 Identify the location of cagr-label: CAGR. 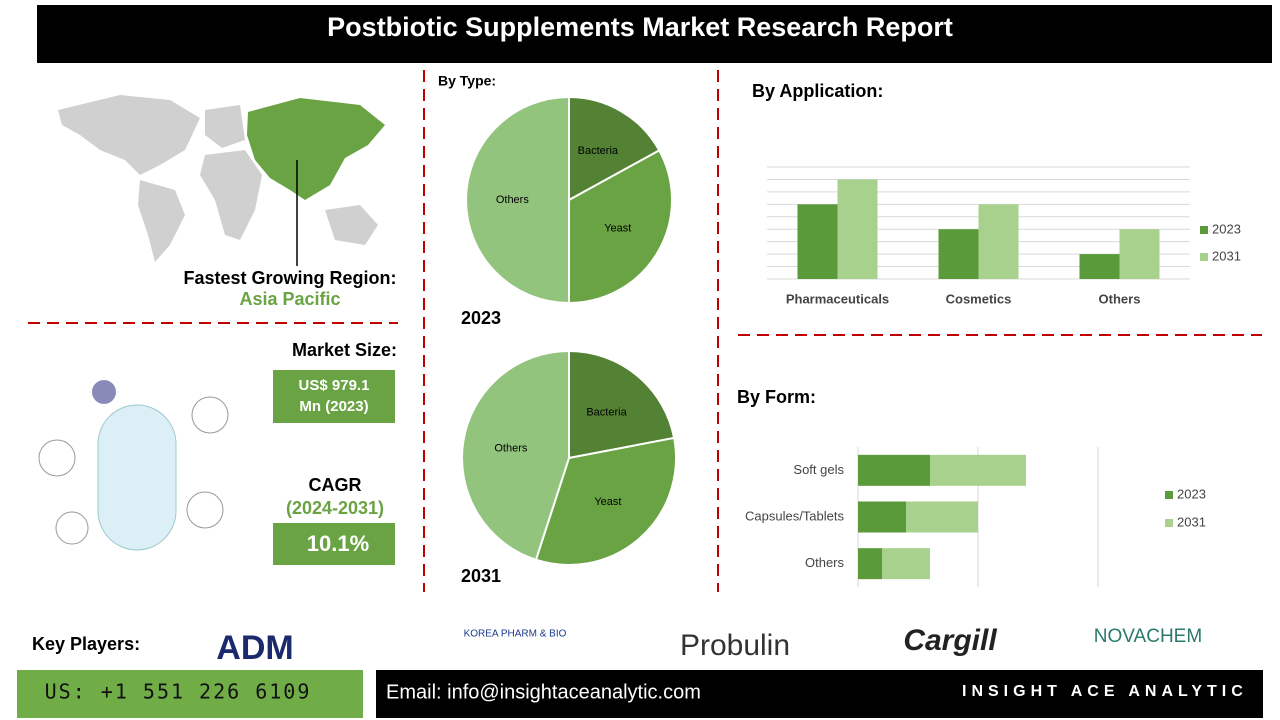
(335, 485).